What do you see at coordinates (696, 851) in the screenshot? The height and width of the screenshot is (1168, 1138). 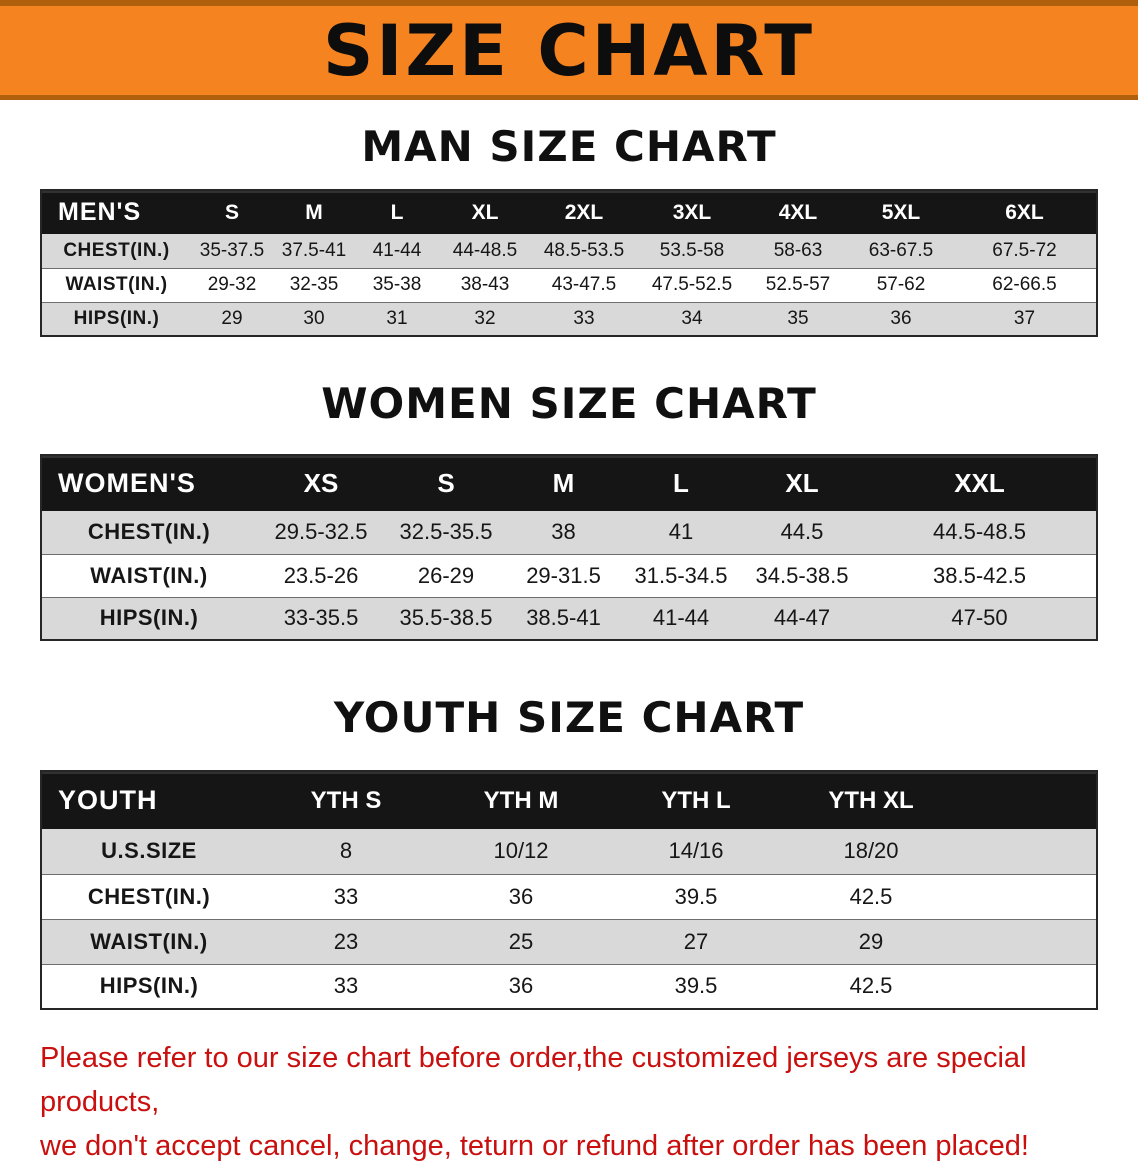 I see `size-cell: 14/16` at bounding box center [696, 851].